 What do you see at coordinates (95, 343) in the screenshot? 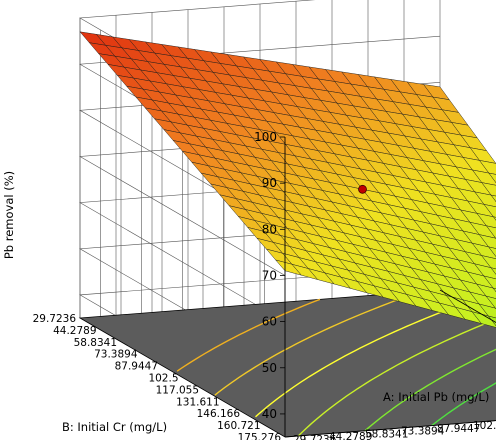
I see `y-tick-label: 58.8341` at bounding box center [95, 343].